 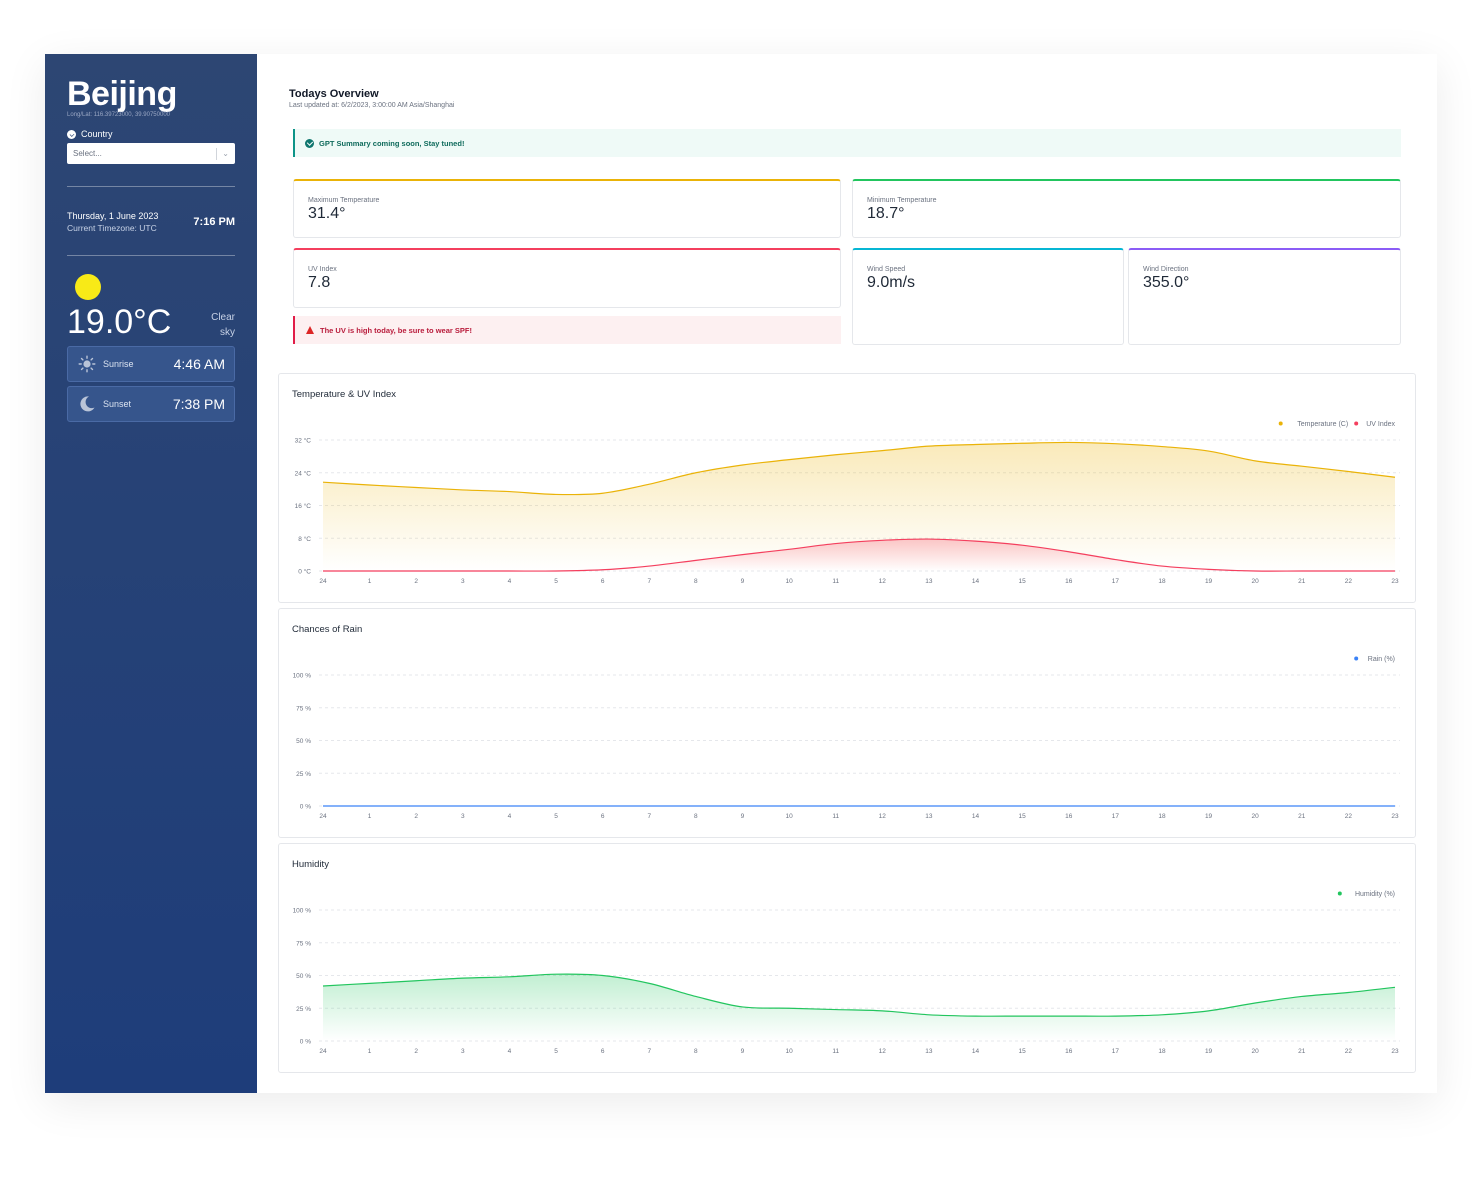 I want to click on coordinates: Long/Lat: 116.39723000, 39.90750000, so click(x=118, y=115).